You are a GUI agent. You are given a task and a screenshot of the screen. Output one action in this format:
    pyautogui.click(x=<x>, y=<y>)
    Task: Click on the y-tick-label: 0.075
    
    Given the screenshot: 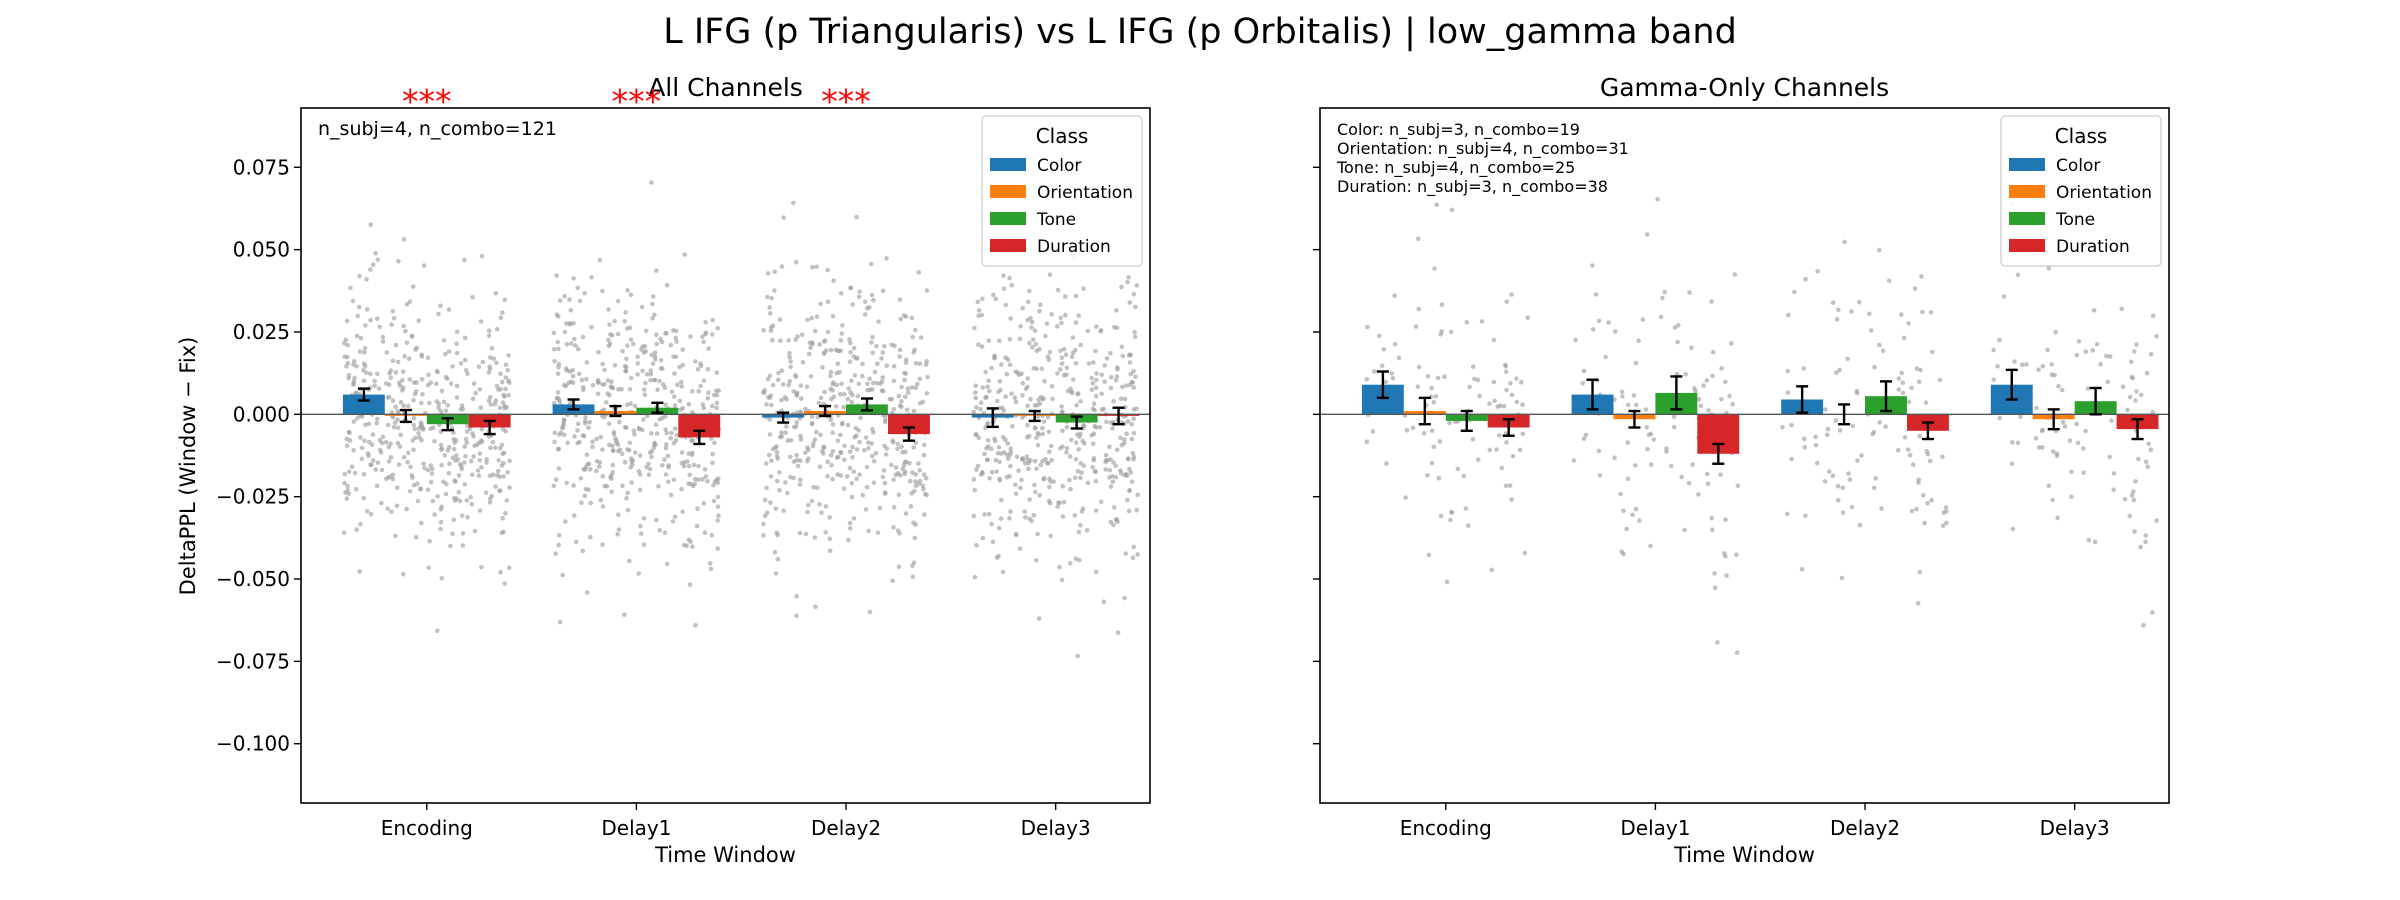 What is the action you would take?
    pyautogui.click(x=261, y=167)
    